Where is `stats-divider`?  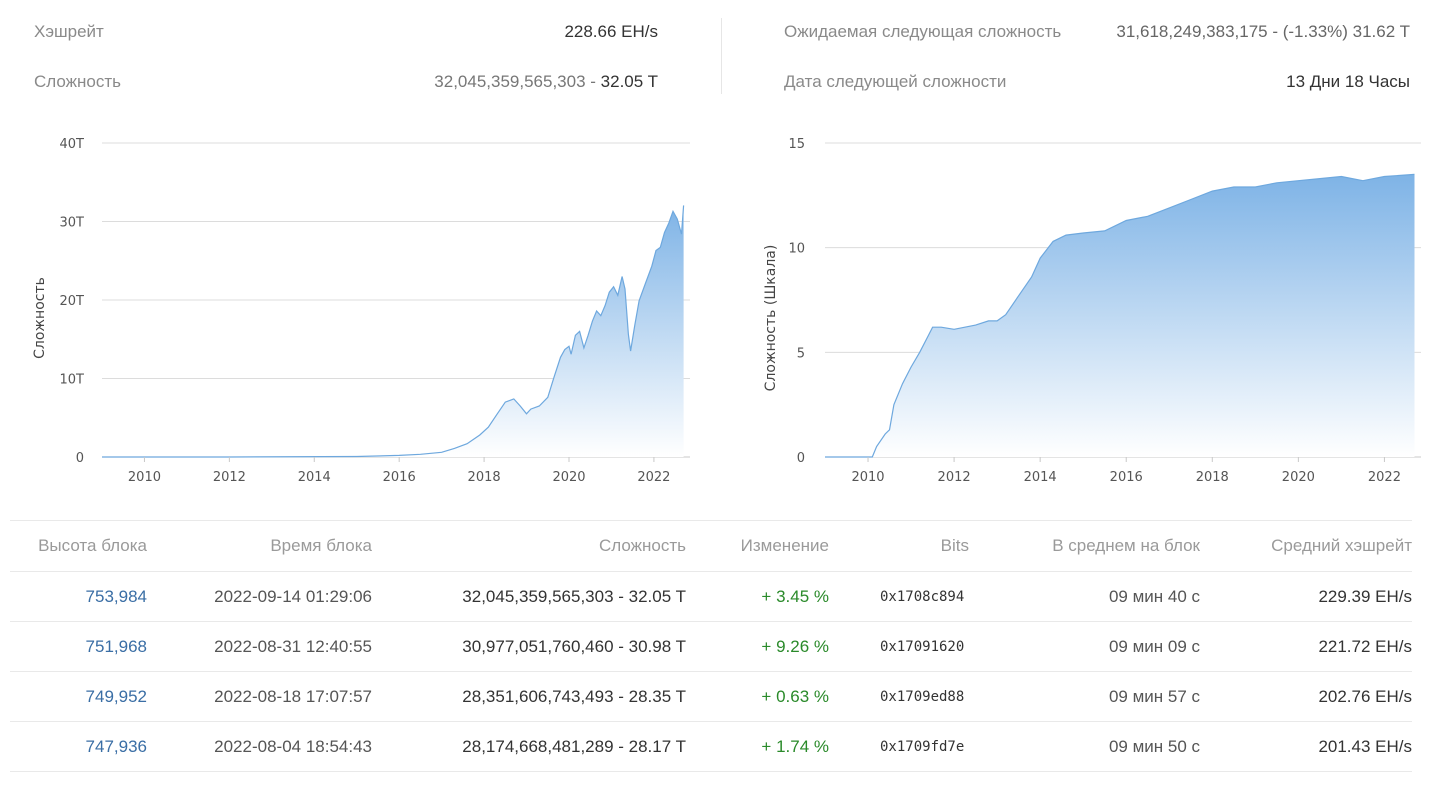 stats-divider is located at coordinates (721, 56).